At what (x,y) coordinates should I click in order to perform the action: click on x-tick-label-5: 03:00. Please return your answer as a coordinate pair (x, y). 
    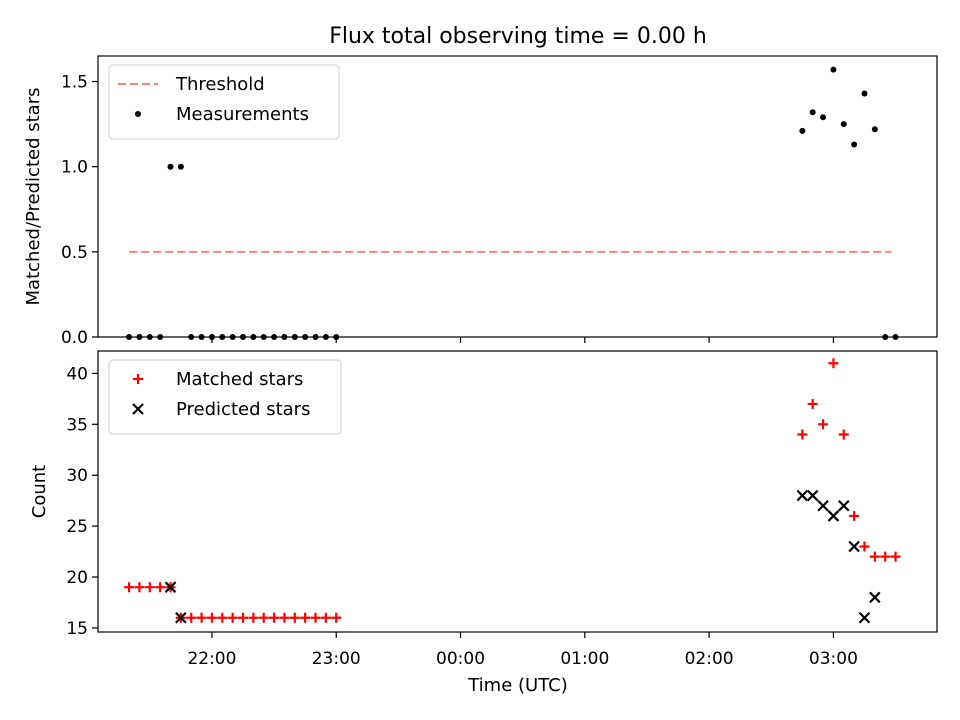
    Looking at the image, I should click on (833, 659).